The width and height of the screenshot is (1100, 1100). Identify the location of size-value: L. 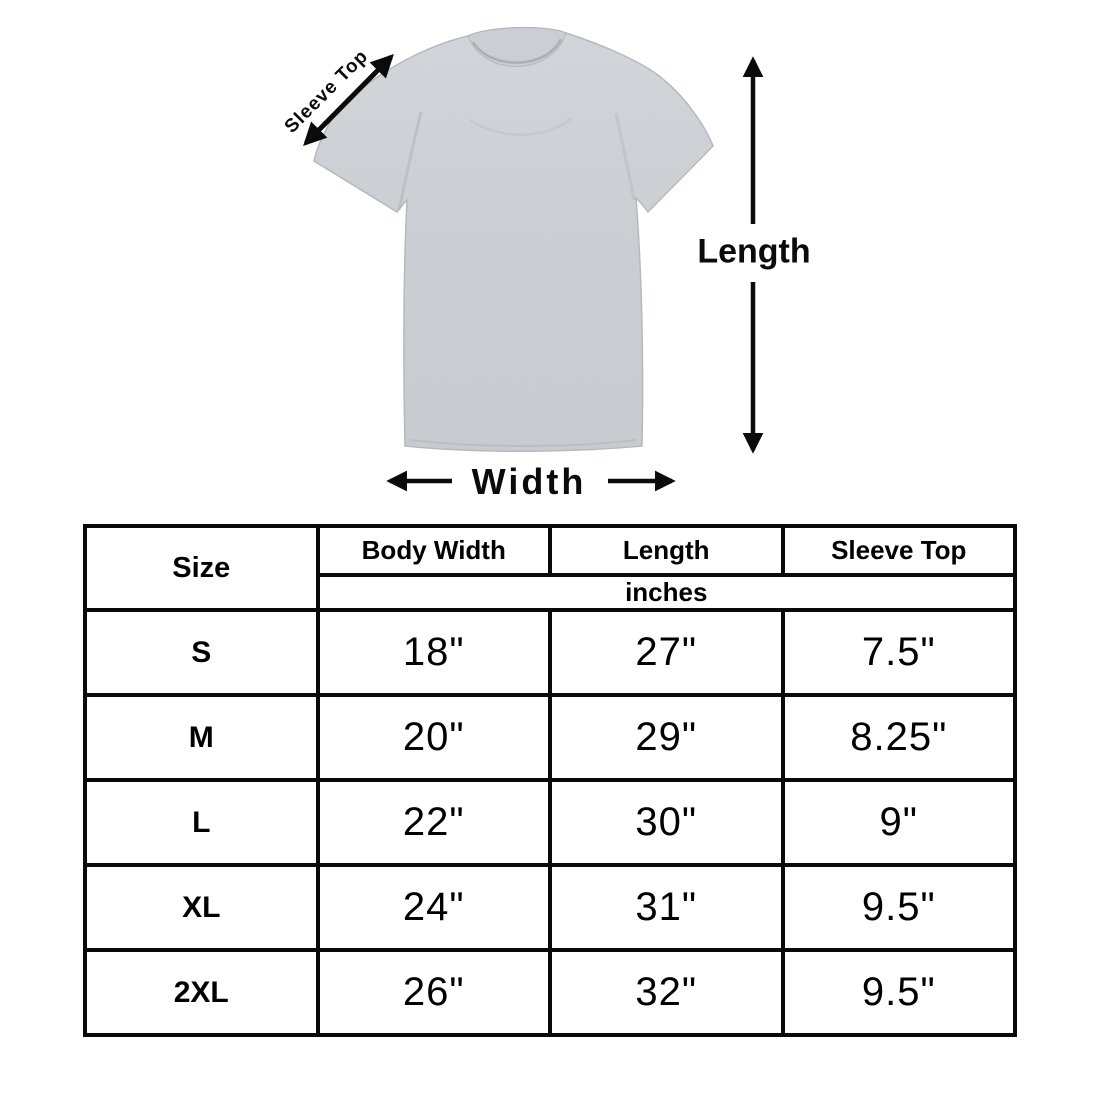
(201, 822).